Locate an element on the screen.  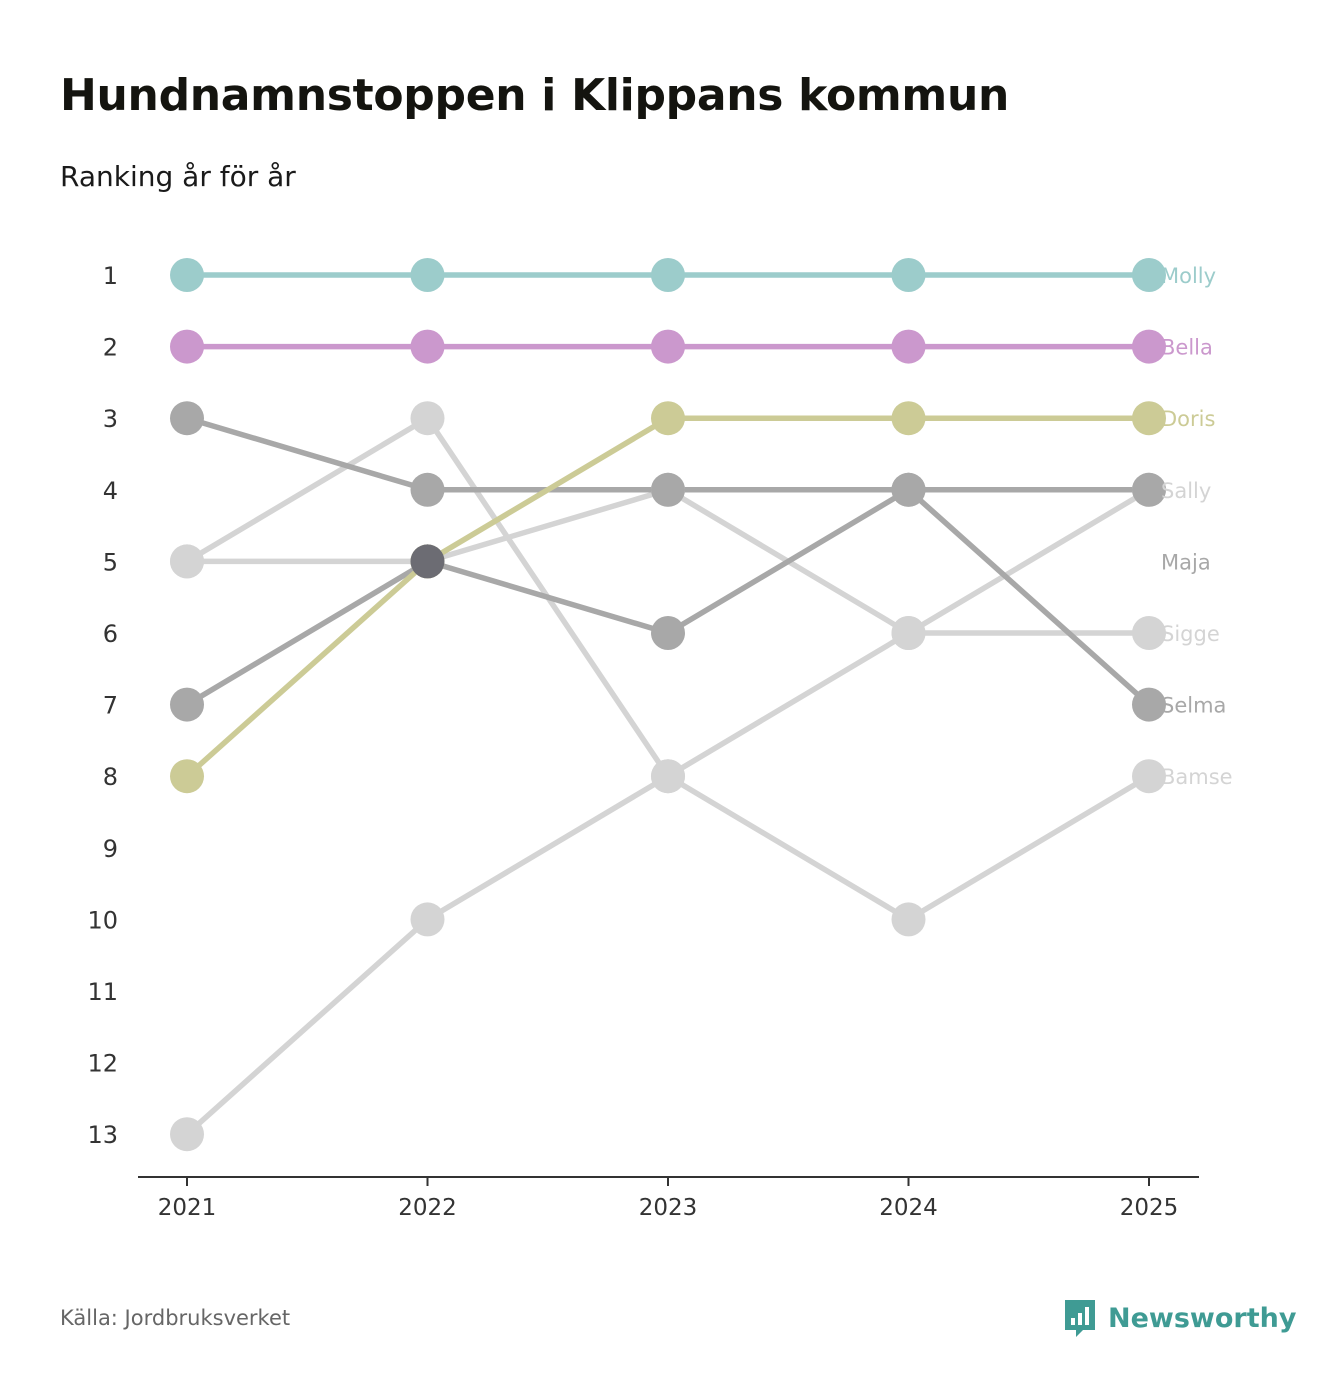
source-note: Källa: Jordbruksverket is located at coordinates (175, 1318).